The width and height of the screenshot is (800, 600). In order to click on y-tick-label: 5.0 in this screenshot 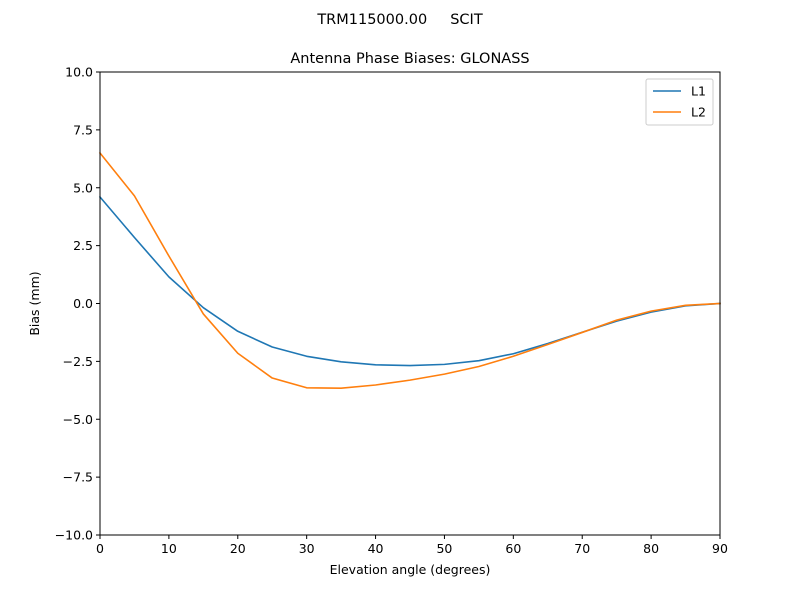, I will do `click(83, 187)`.